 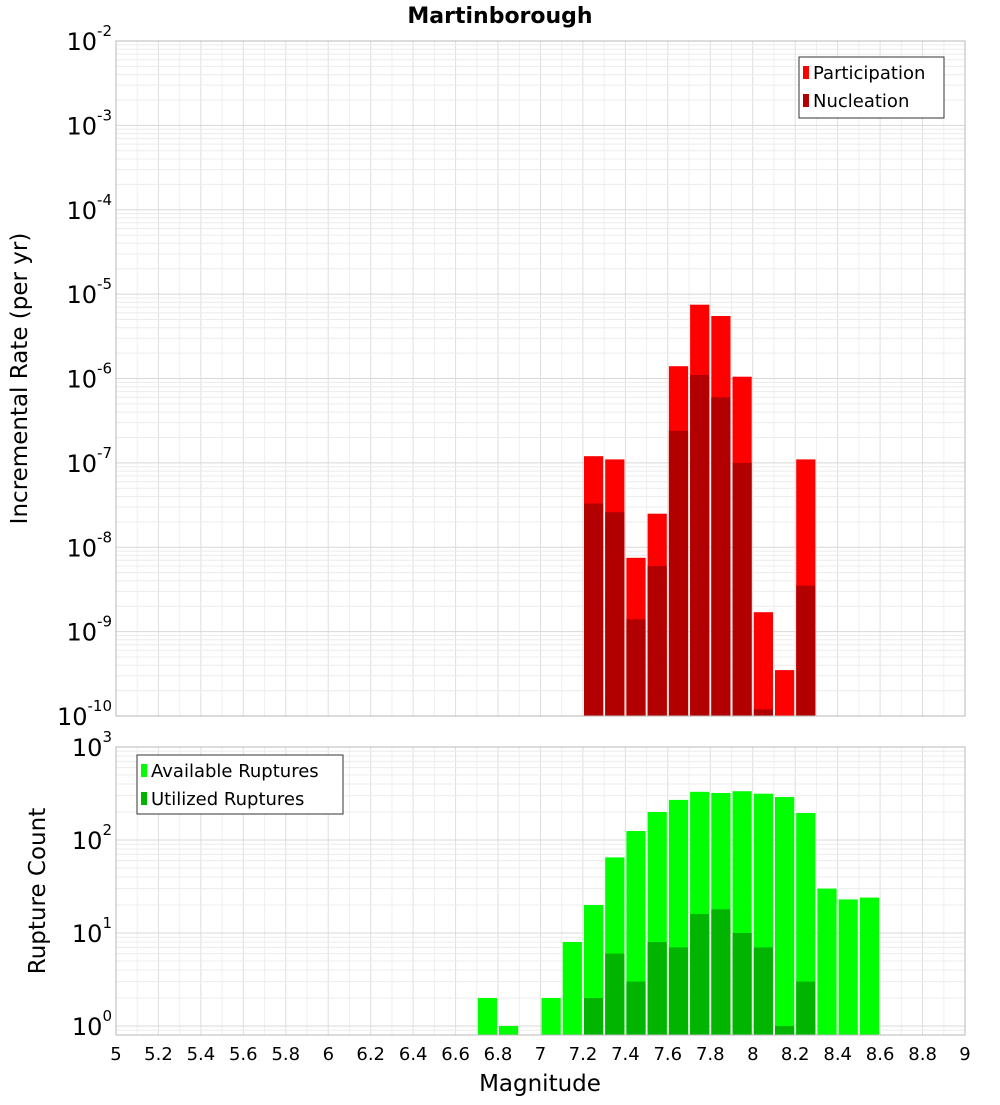 I want to click on xtick-label: 9, so click(x=964, y=1054).